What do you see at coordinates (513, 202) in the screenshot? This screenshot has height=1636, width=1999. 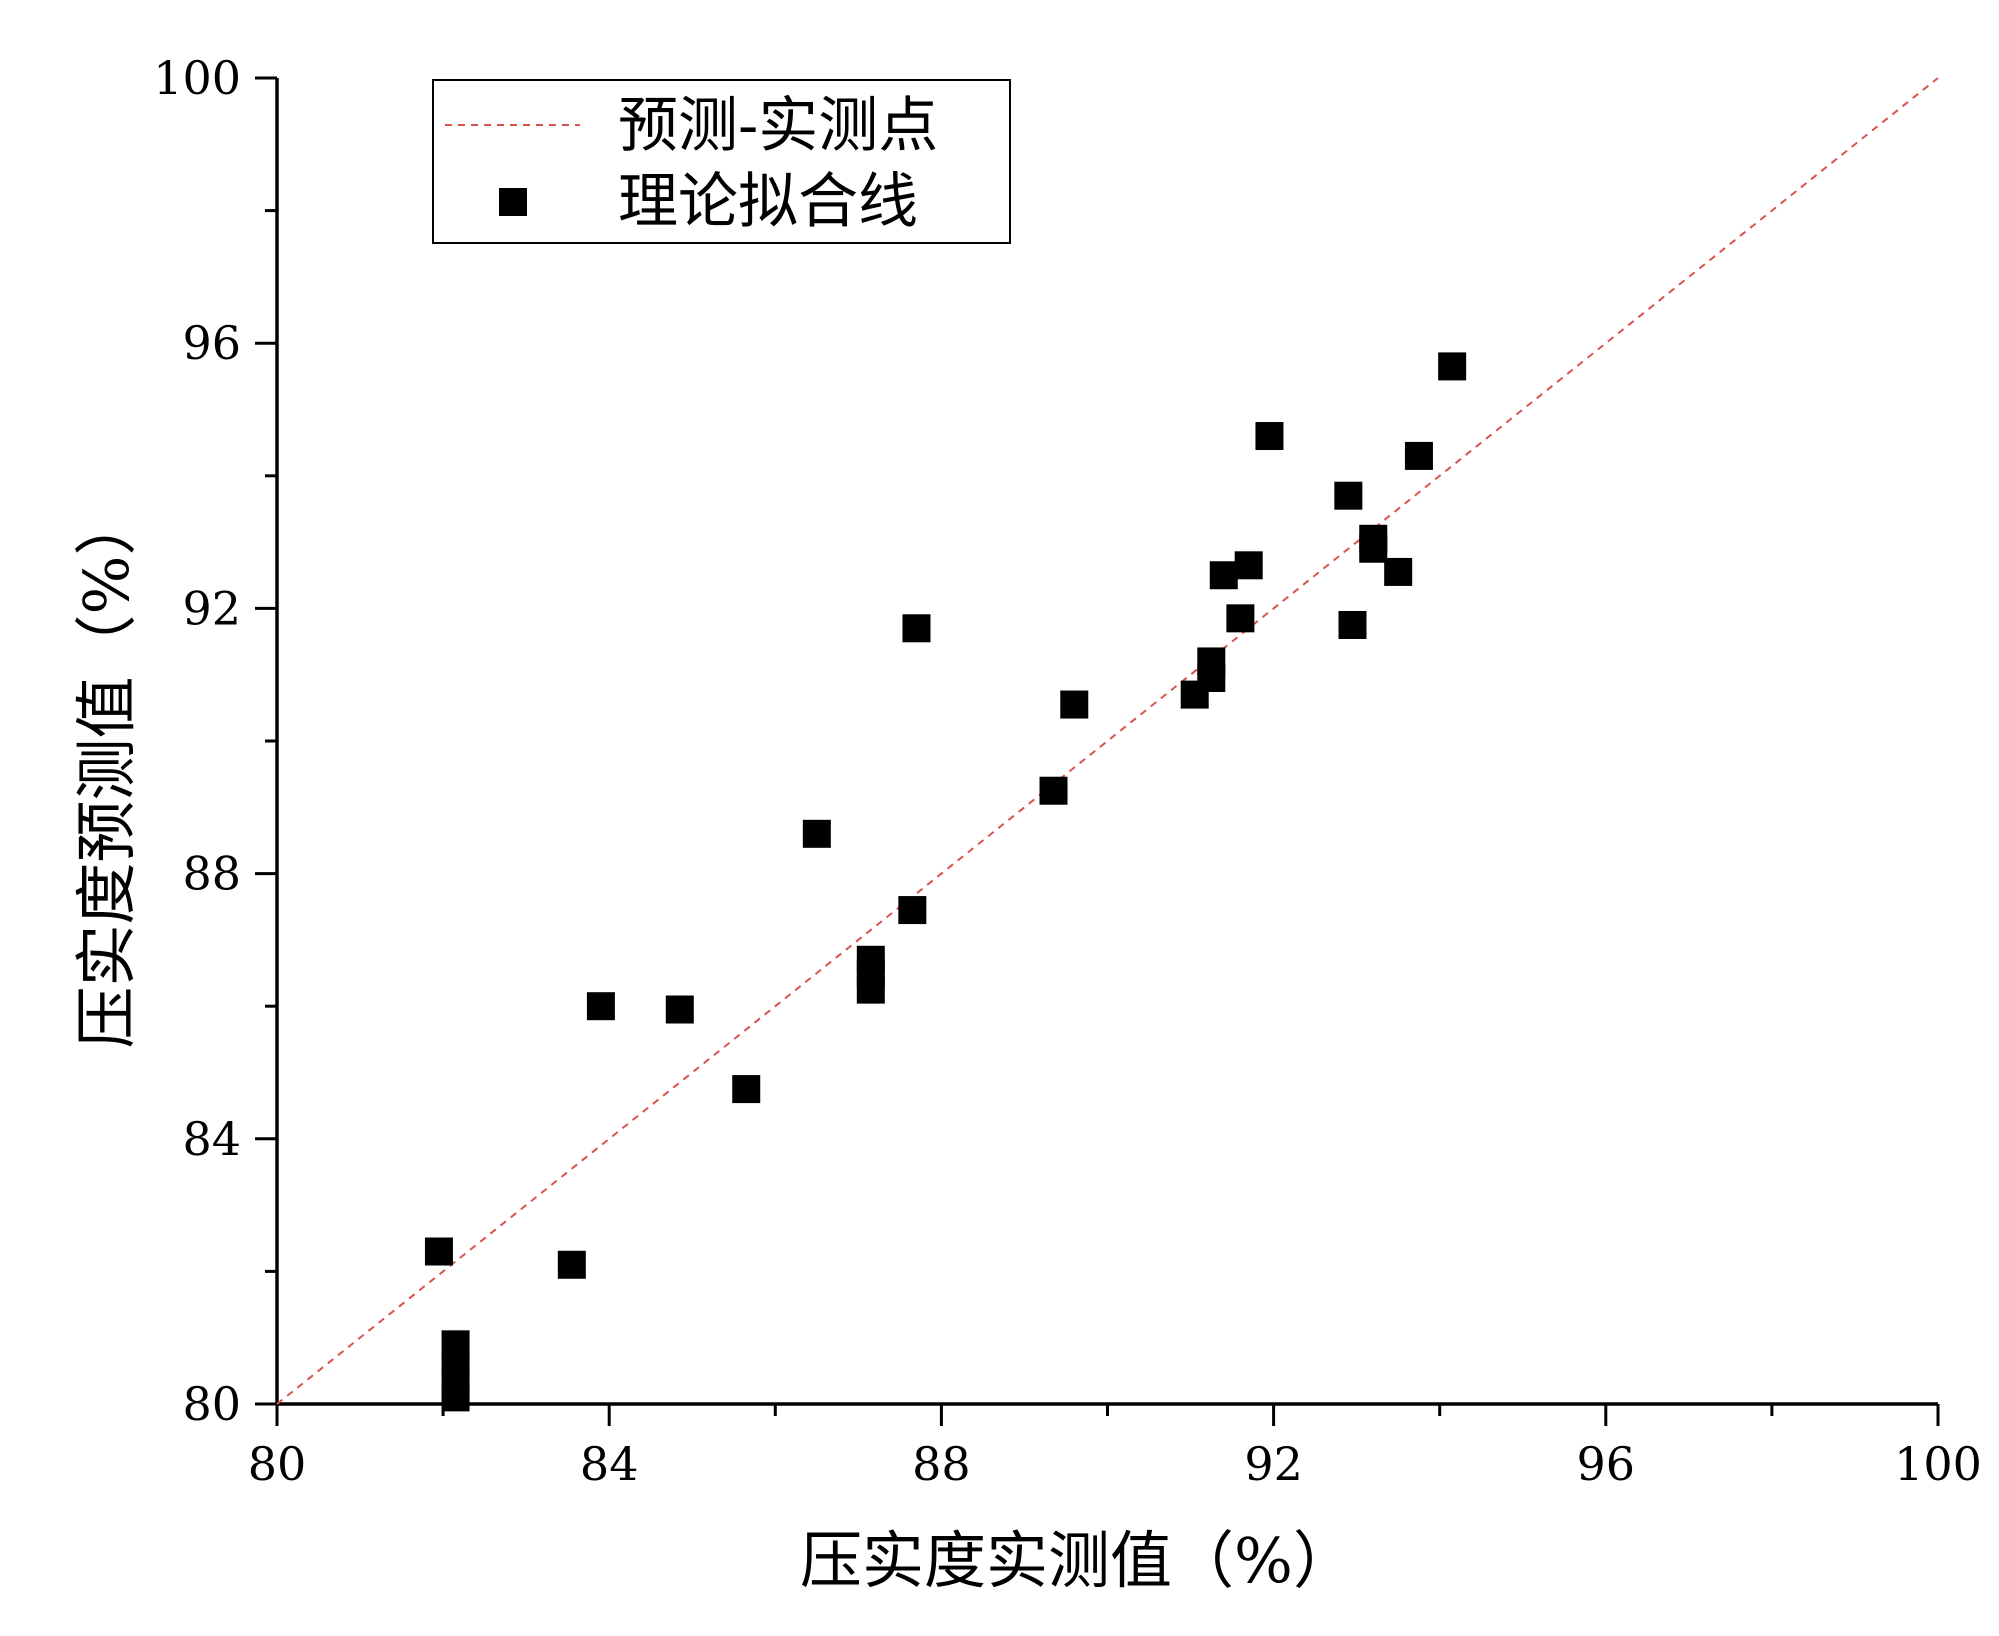 I see `legend-square-marker-swatch` at bounding box center [513, 202].